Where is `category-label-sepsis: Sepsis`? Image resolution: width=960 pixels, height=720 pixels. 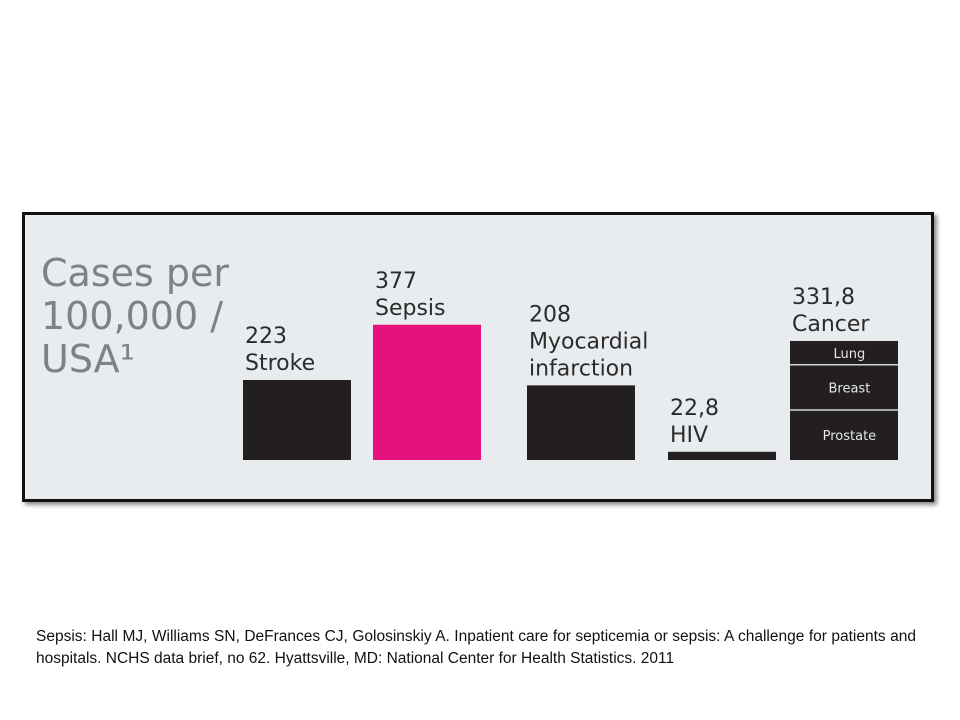 category-label-sepsis: Sepsis is located at coordinates (410, 308).